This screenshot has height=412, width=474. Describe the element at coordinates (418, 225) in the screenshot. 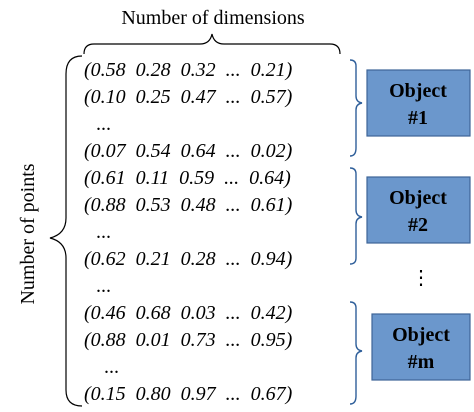

I see `object-number: #2` at that location.